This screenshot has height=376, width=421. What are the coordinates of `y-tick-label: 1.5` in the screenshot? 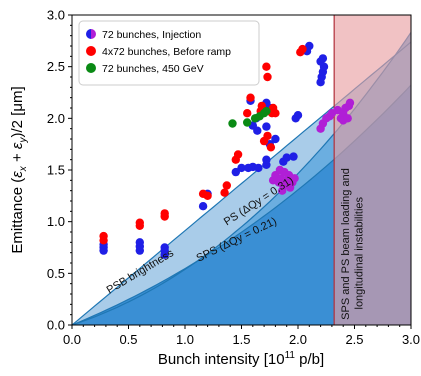 It's located at (56, 170).